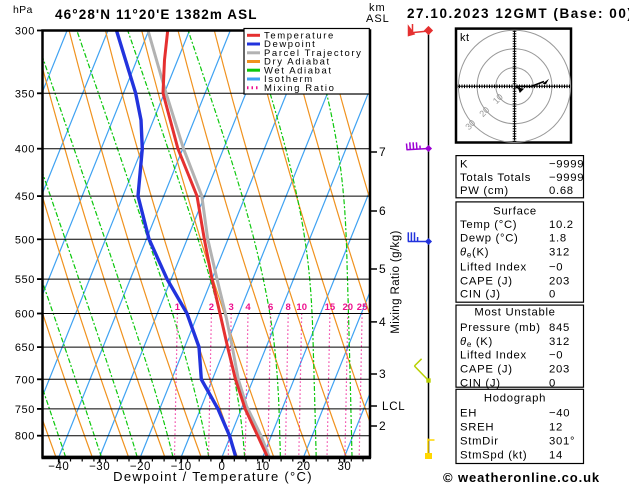 The image size is (629, 491). Describe the element at coordinates (514, 313) in the screenshot. I see `svg-text: Most Unstable` at that location.